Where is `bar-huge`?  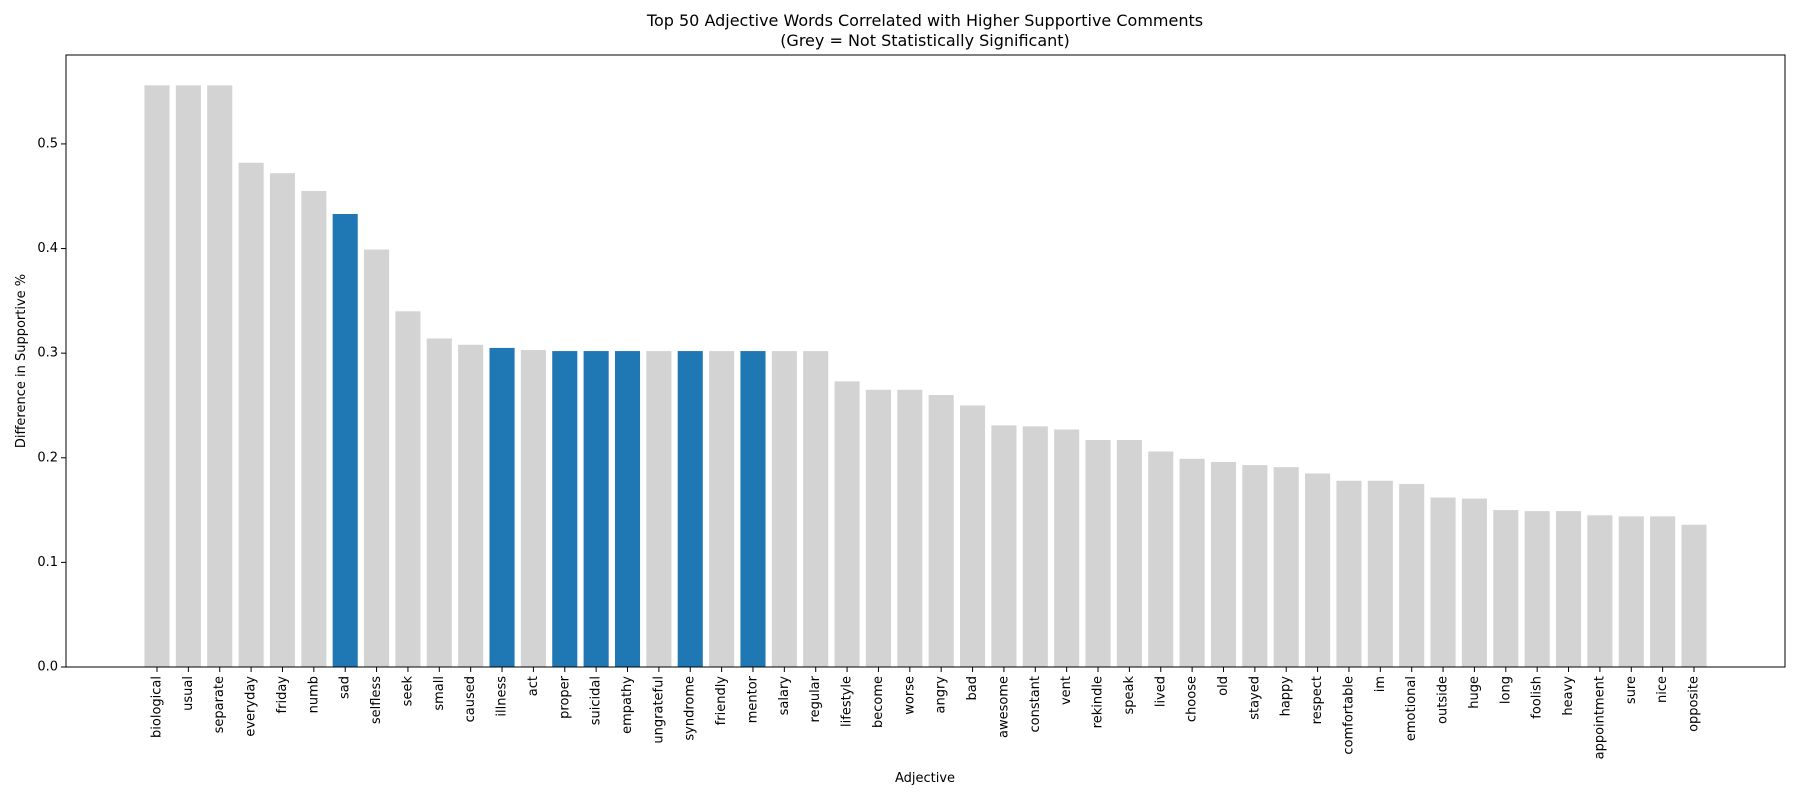
bar-huge is located at coordinates (1474, 582).